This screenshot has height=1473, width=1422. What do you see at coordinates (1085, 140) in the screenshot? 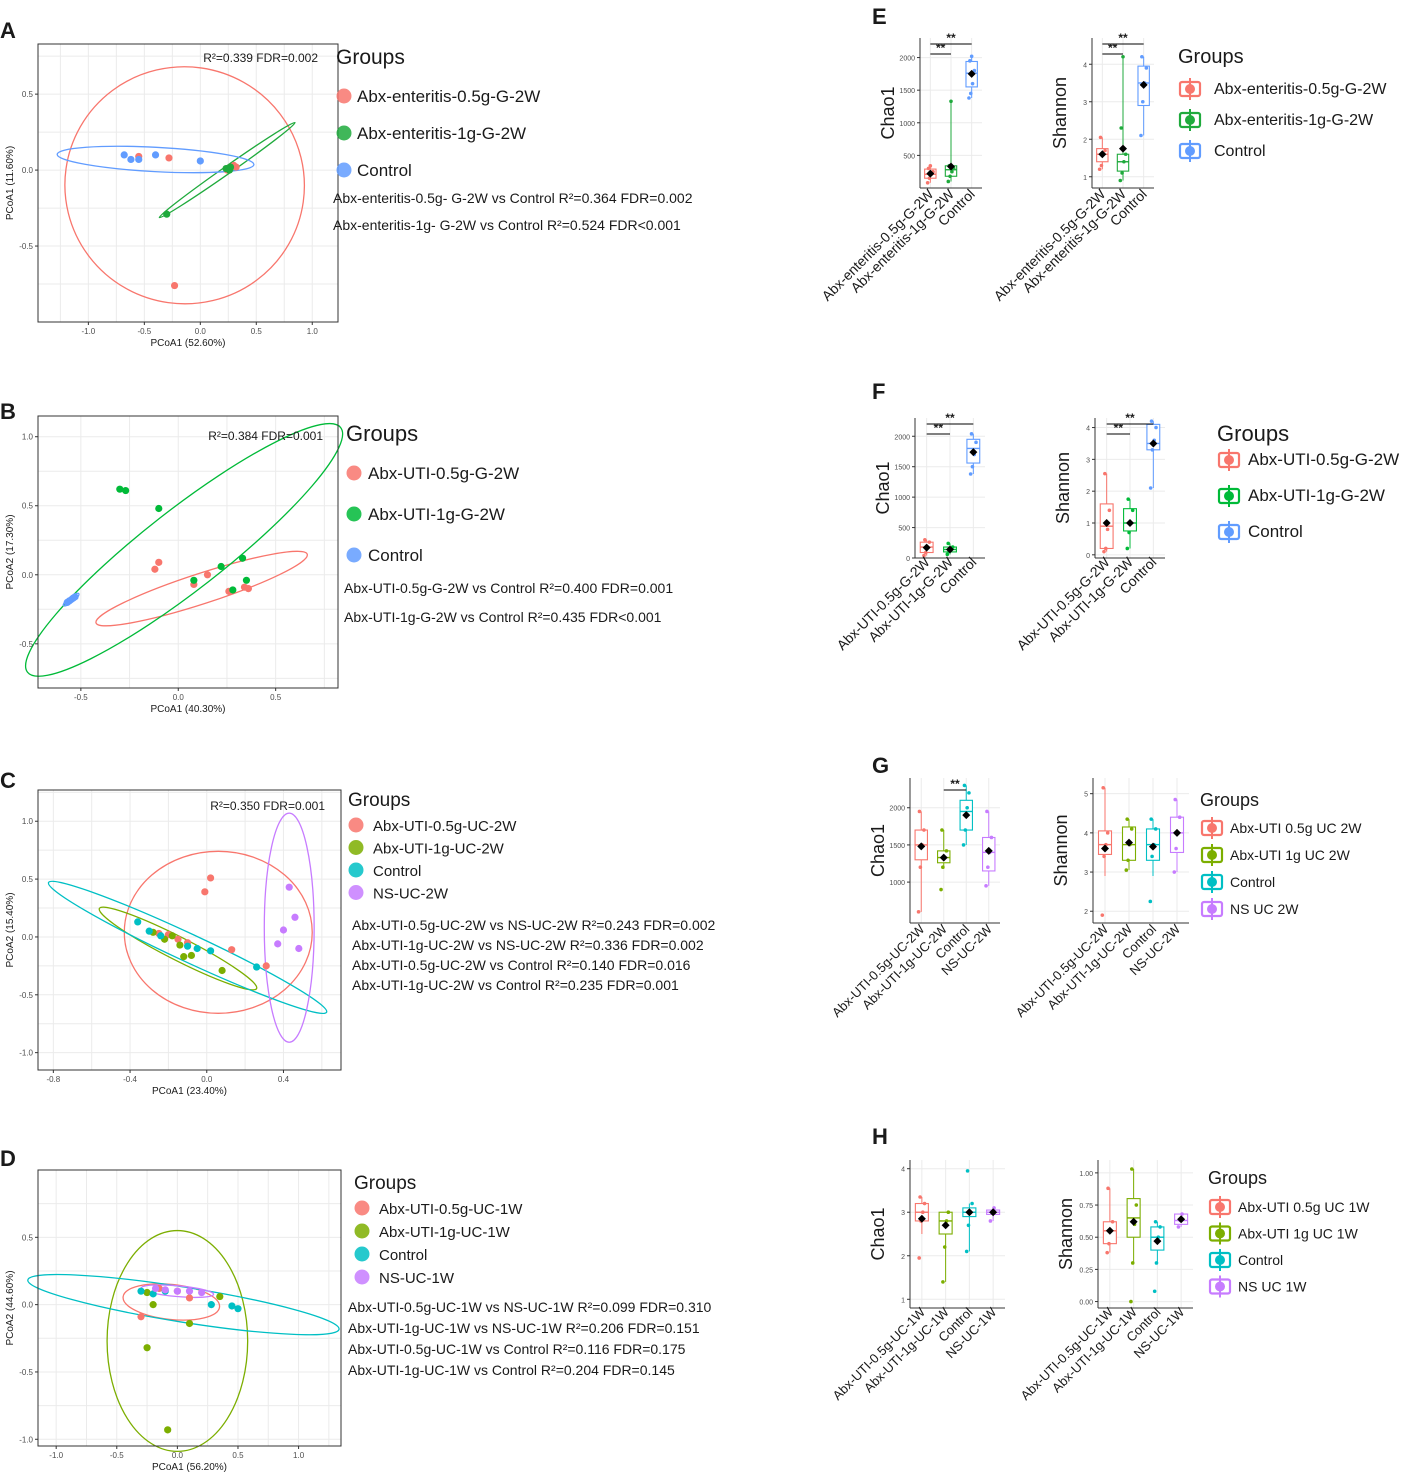
I see `y-tick-label: 2` at bounding box center [1085, 140].